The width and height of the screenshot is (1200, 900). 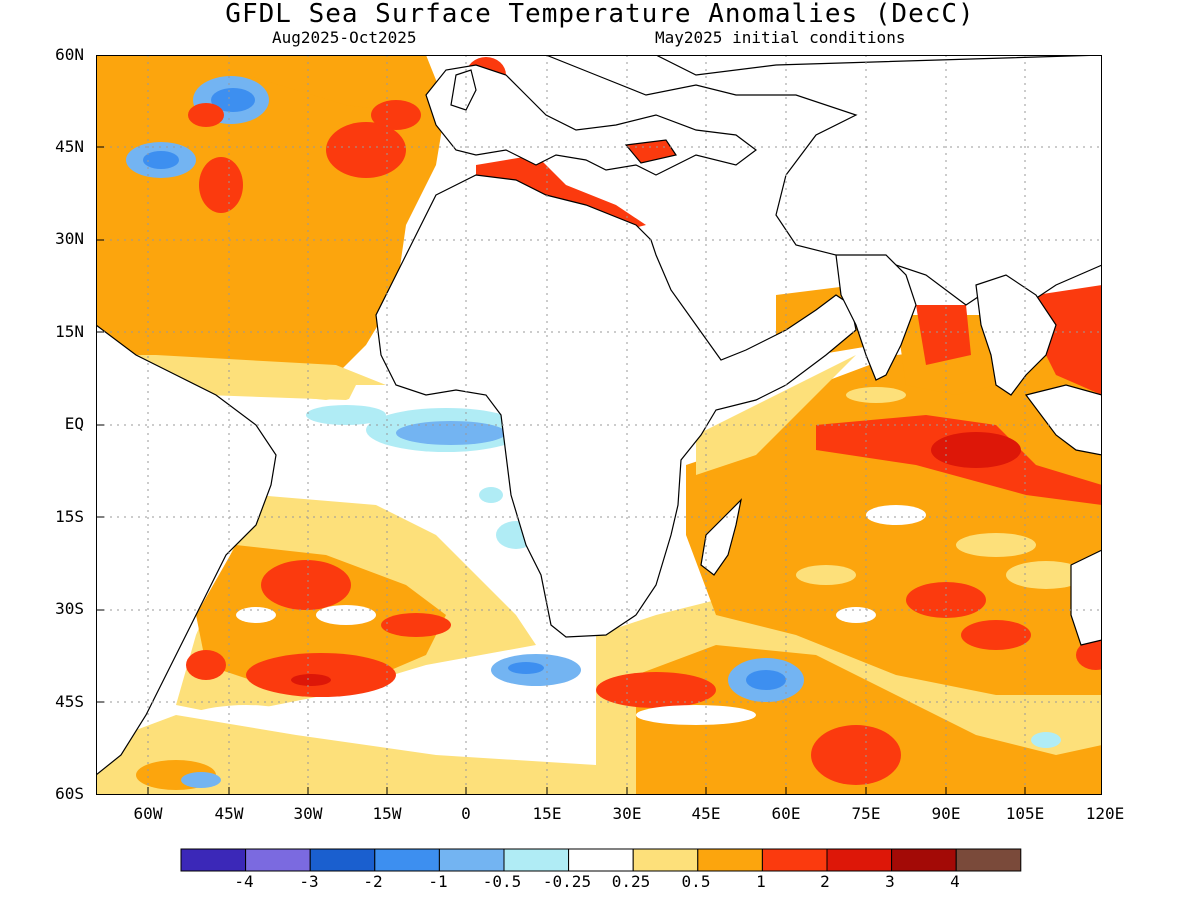 I want to click on colorbar-label: -0.25, so click(x=567, y=881).